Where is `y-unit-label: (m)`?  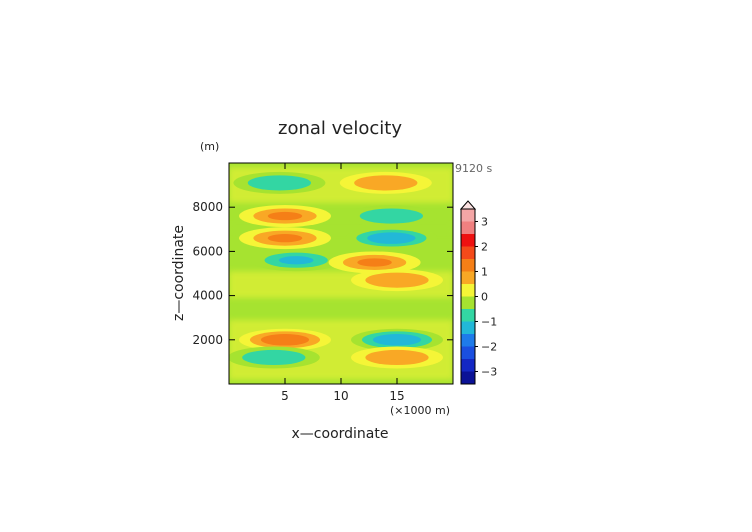
y-unit-label: (m) is located at coordinates (209, 146).